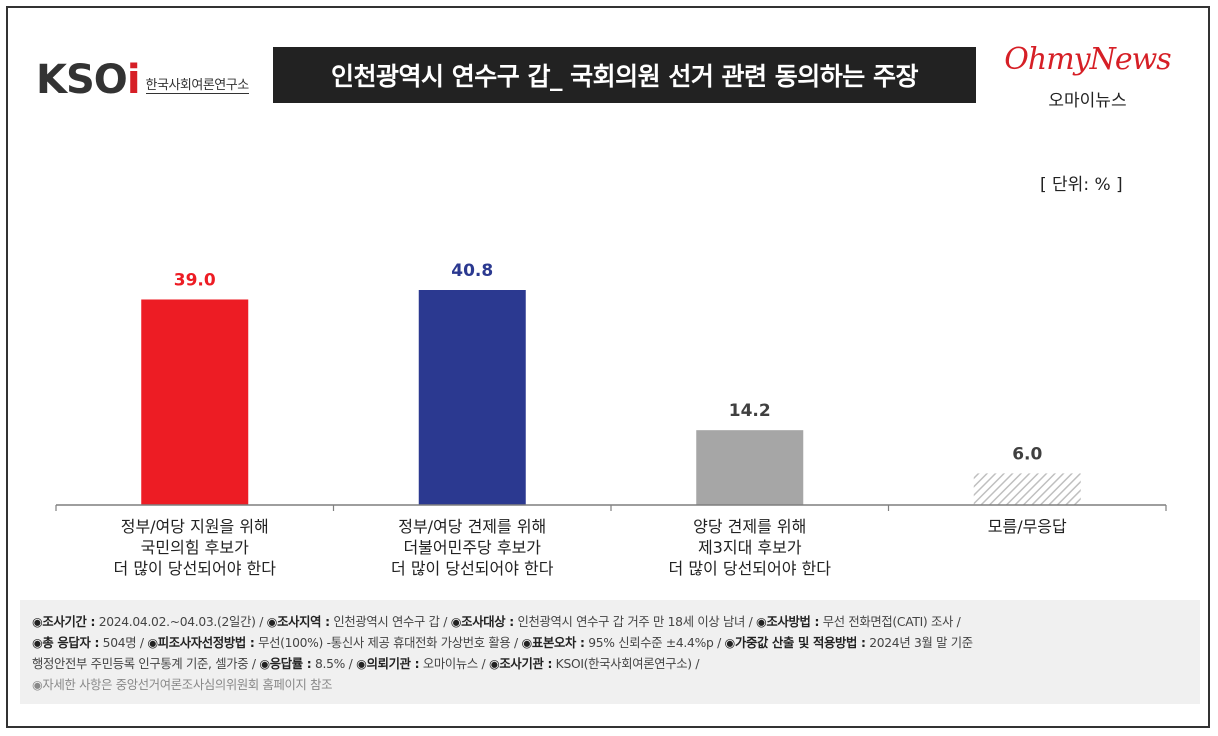 Image resolution: width=1218 pixels, height=736 pixels. I want to click on ohmynews-wordmark: OhmyNews, so click(1087, 59).